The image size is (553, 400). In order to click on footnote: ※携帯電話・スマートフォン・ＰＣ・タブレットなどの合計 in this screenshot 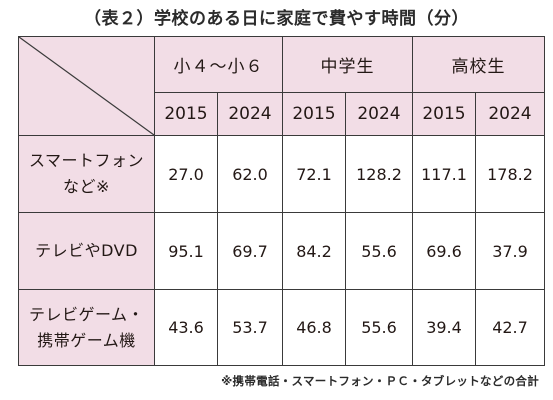, I will do `click(380, 381)`.